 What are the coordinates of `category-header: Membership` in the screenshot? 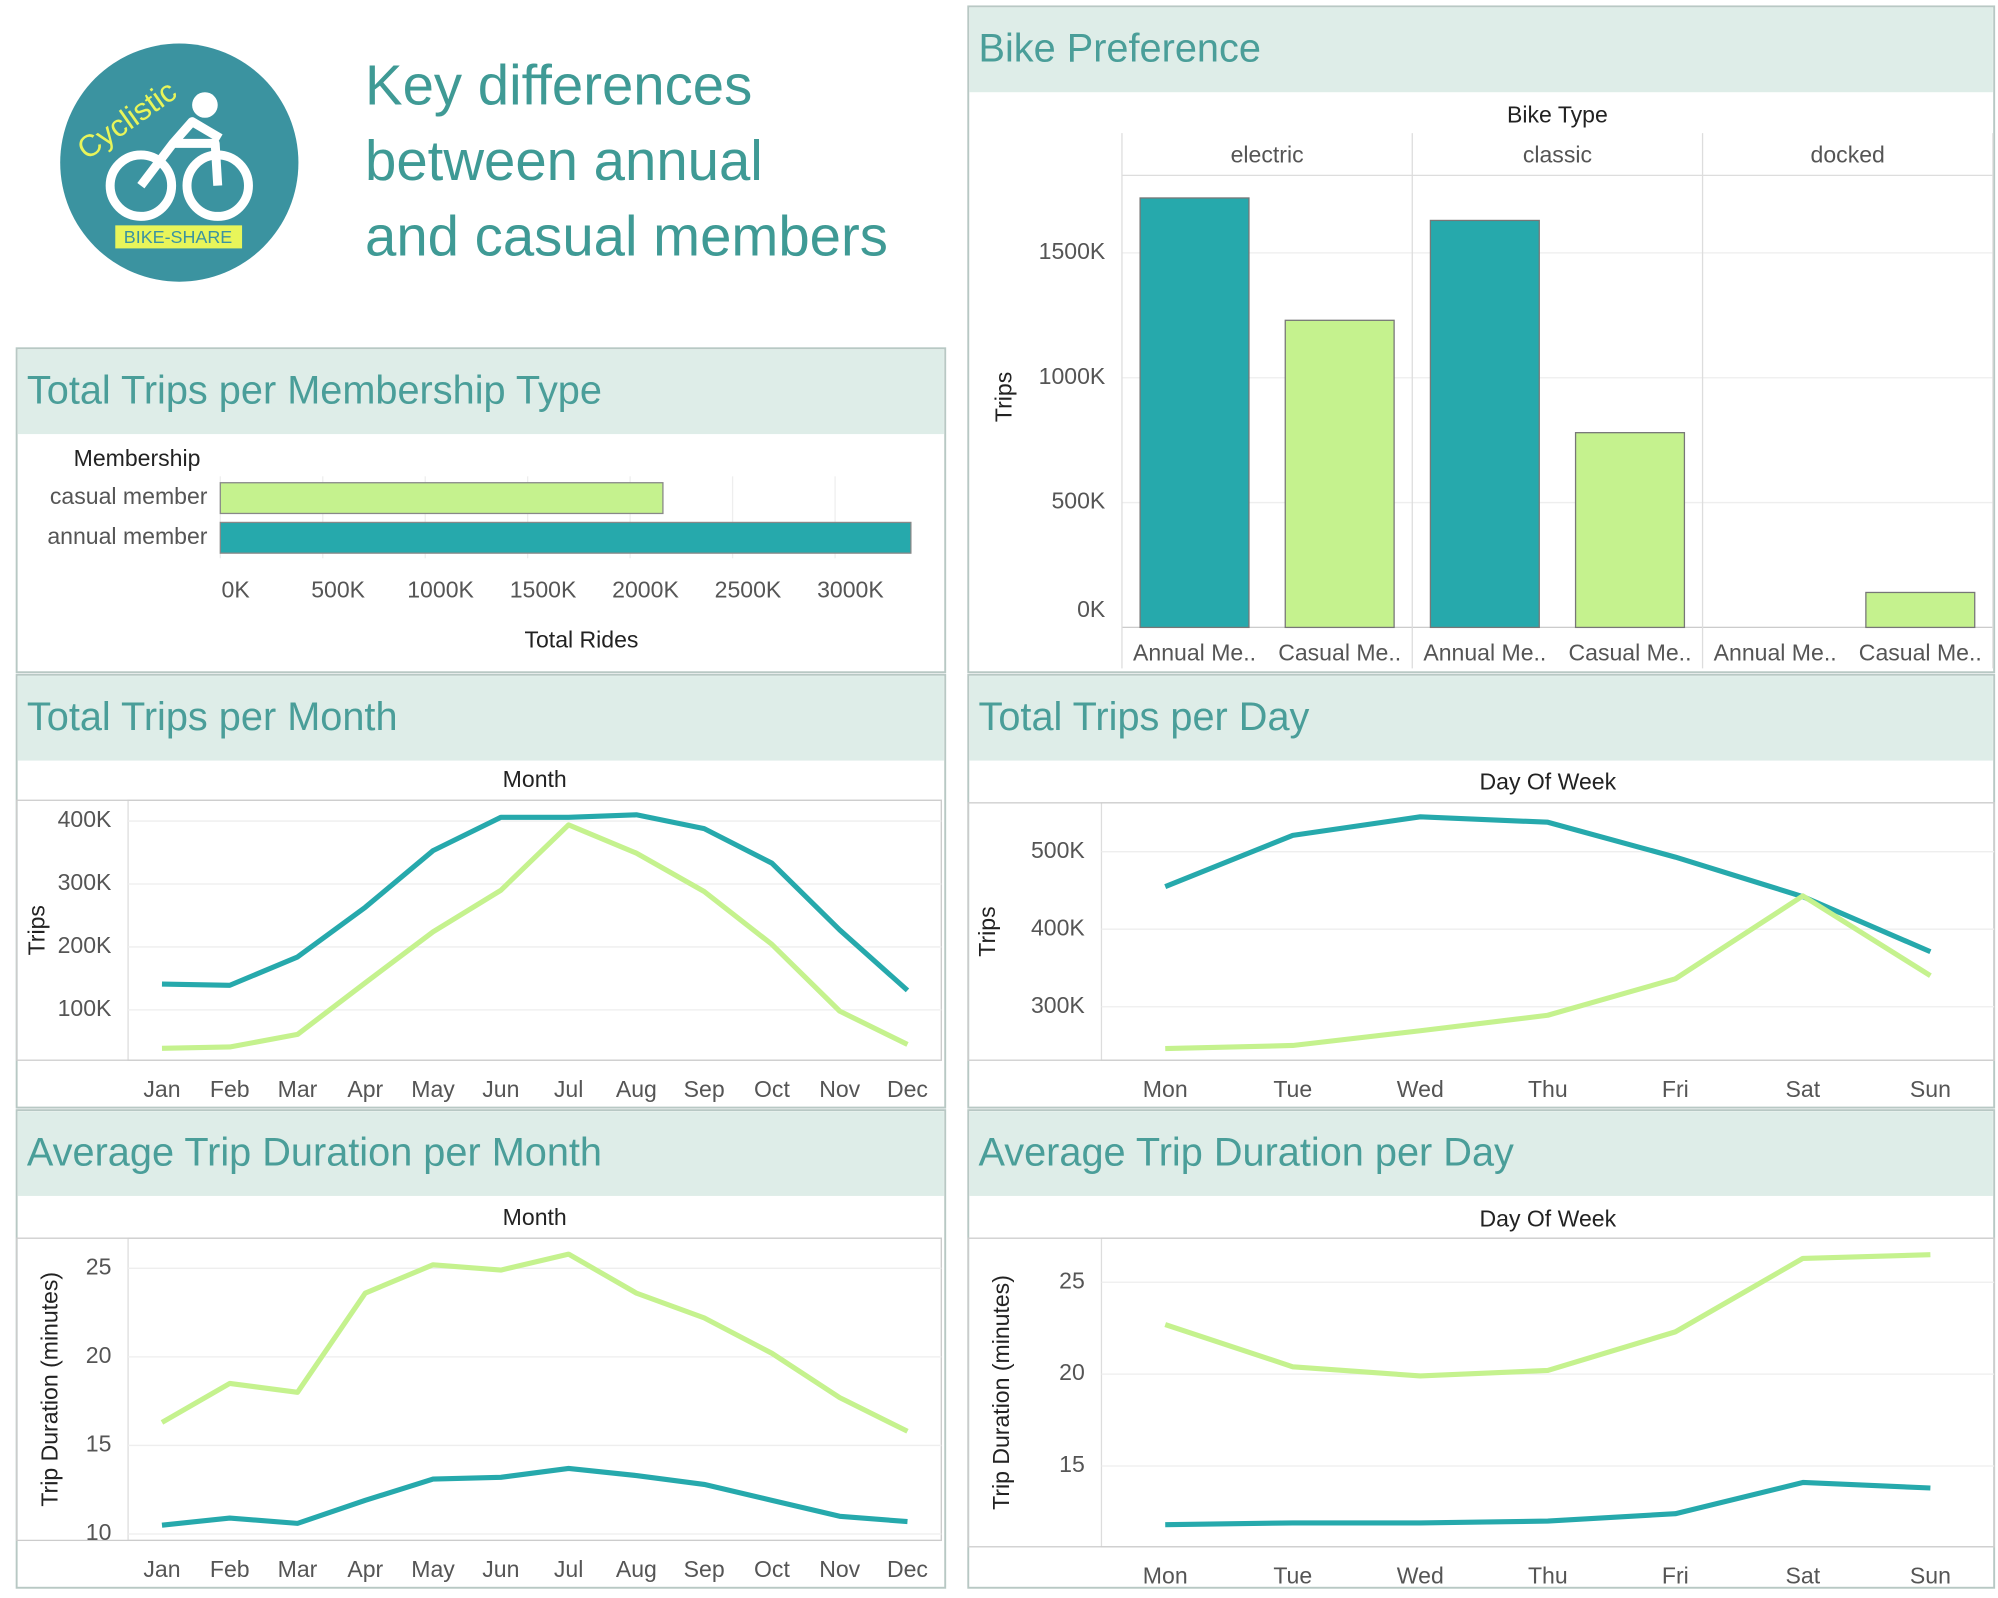 It's located at (137, 458).